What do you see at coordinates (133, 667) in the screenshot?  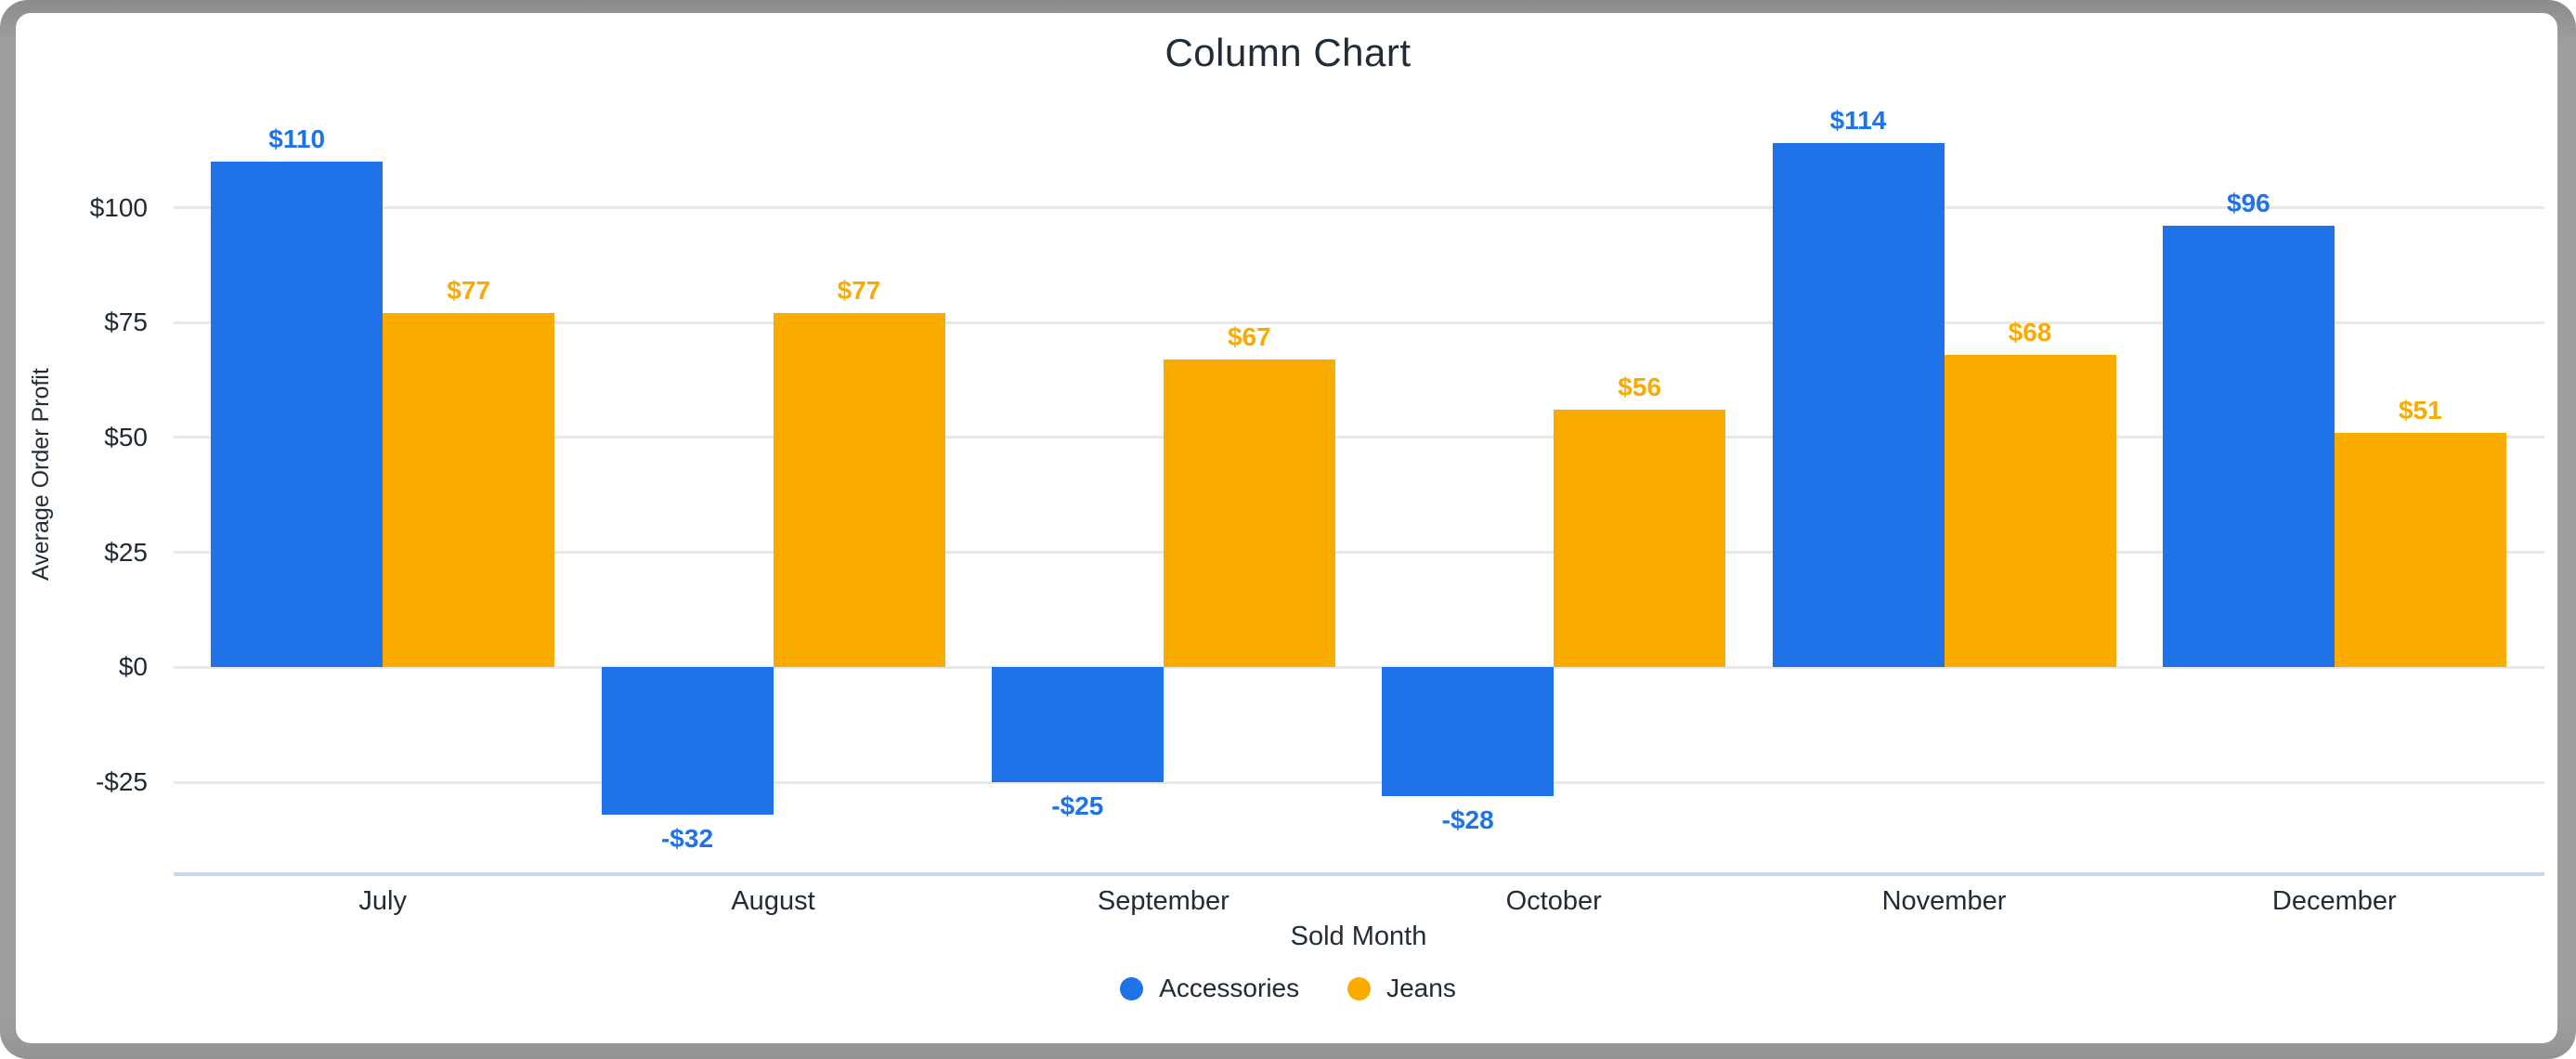 I see `y-tick-label-0: $0` at bounding box center [133, 667].